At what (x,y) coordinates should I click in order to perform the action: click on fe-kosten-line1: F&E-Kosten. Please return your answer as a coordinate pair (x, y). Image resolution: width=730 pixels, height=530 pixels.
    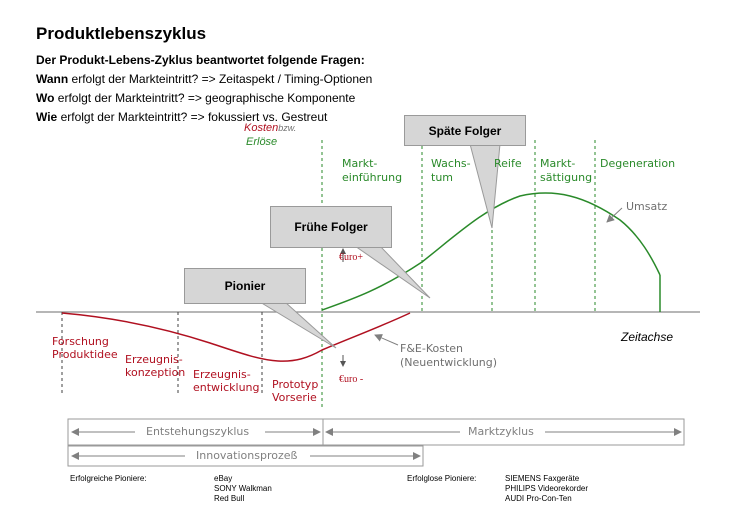
    Looking at the image, I should click on (432, 348).